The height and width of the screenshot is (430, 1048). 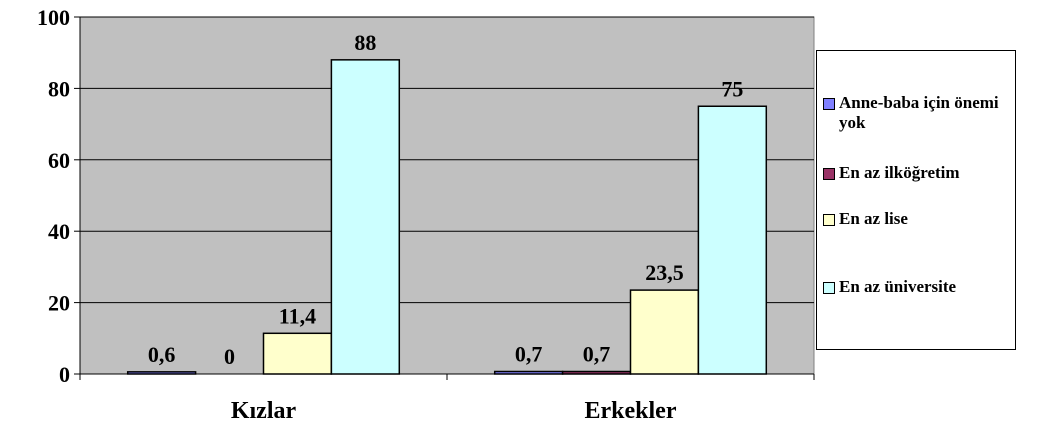 I want to click on legend-item: En az üniversite, so click(x=918, y=287).